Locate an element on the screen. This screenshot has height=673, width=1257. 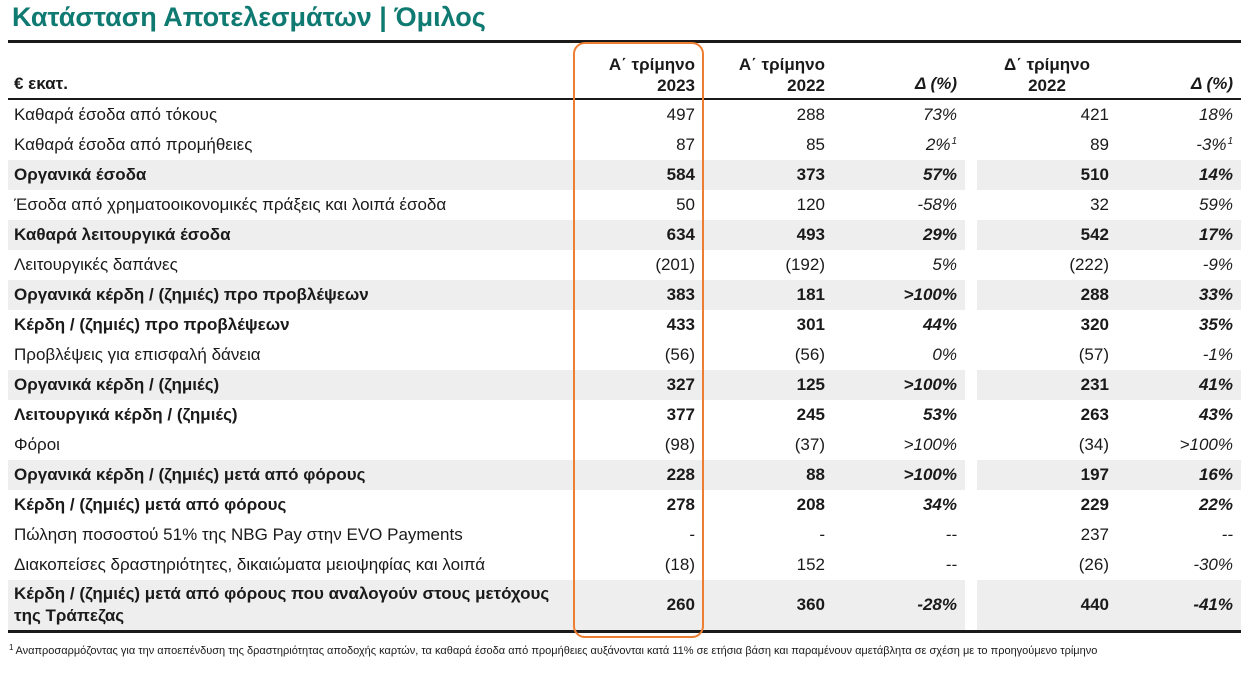
q1-2023-value: 383 is located at coordinates (639, 295).